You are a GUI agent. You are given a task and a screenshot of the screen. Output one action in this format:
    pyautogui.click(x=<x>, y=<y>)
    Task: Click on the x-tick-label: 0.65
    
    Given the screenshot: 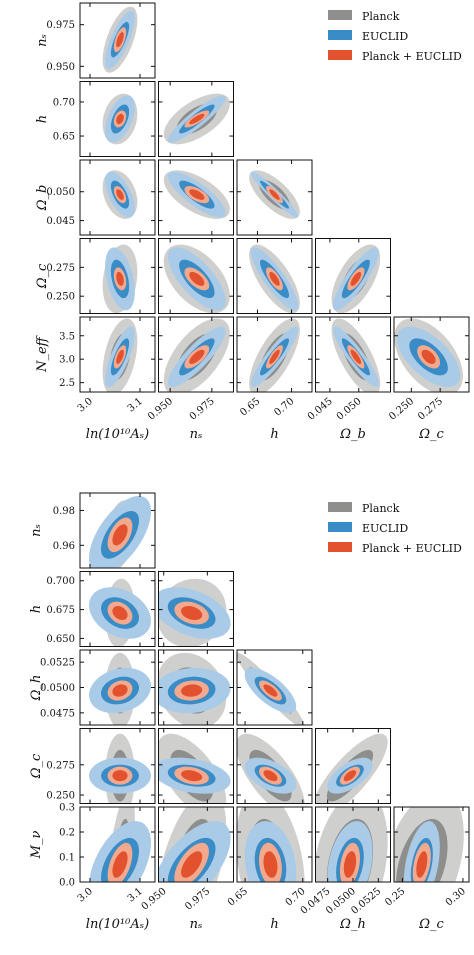 What is the action you would take?
    pyautogui.click(x=238, y=897)
    